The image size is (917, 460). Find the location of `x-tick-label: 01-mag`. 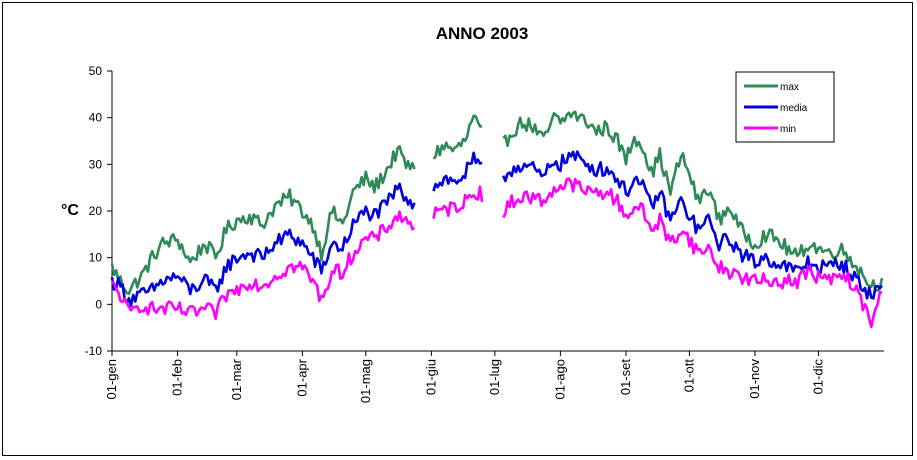

x-tick-label: 01-mag is located at coordinates (365, 381).